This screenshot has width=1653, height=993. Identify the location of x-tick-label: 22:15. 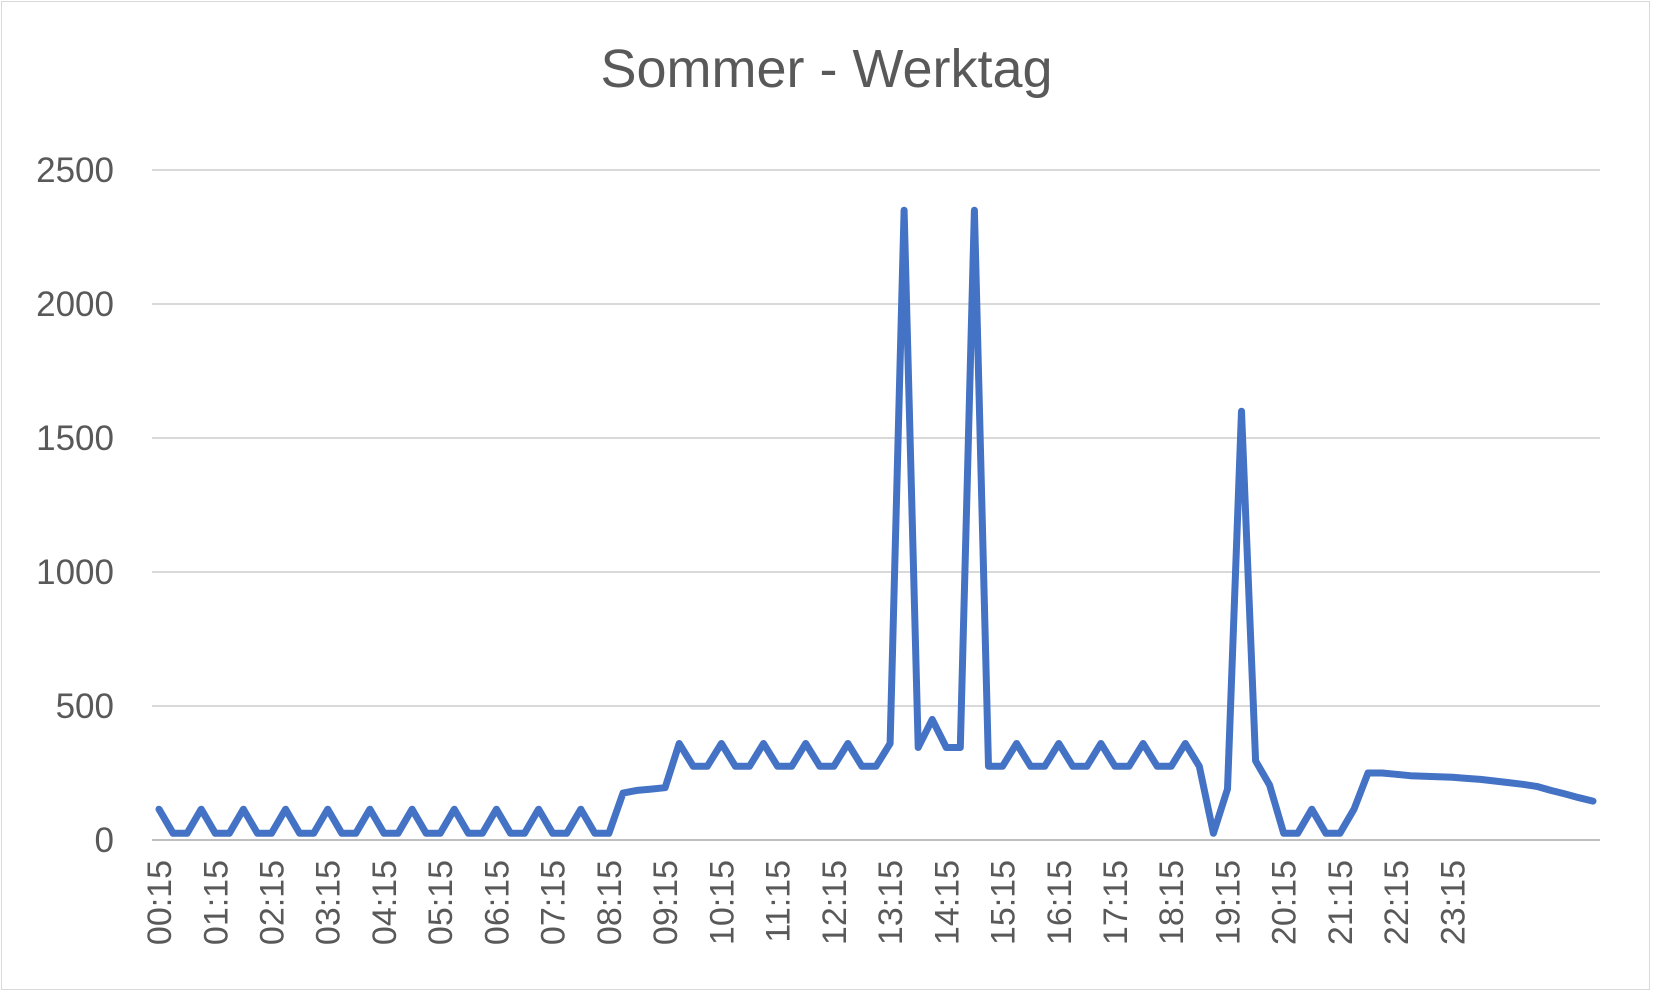
(1397, 902).